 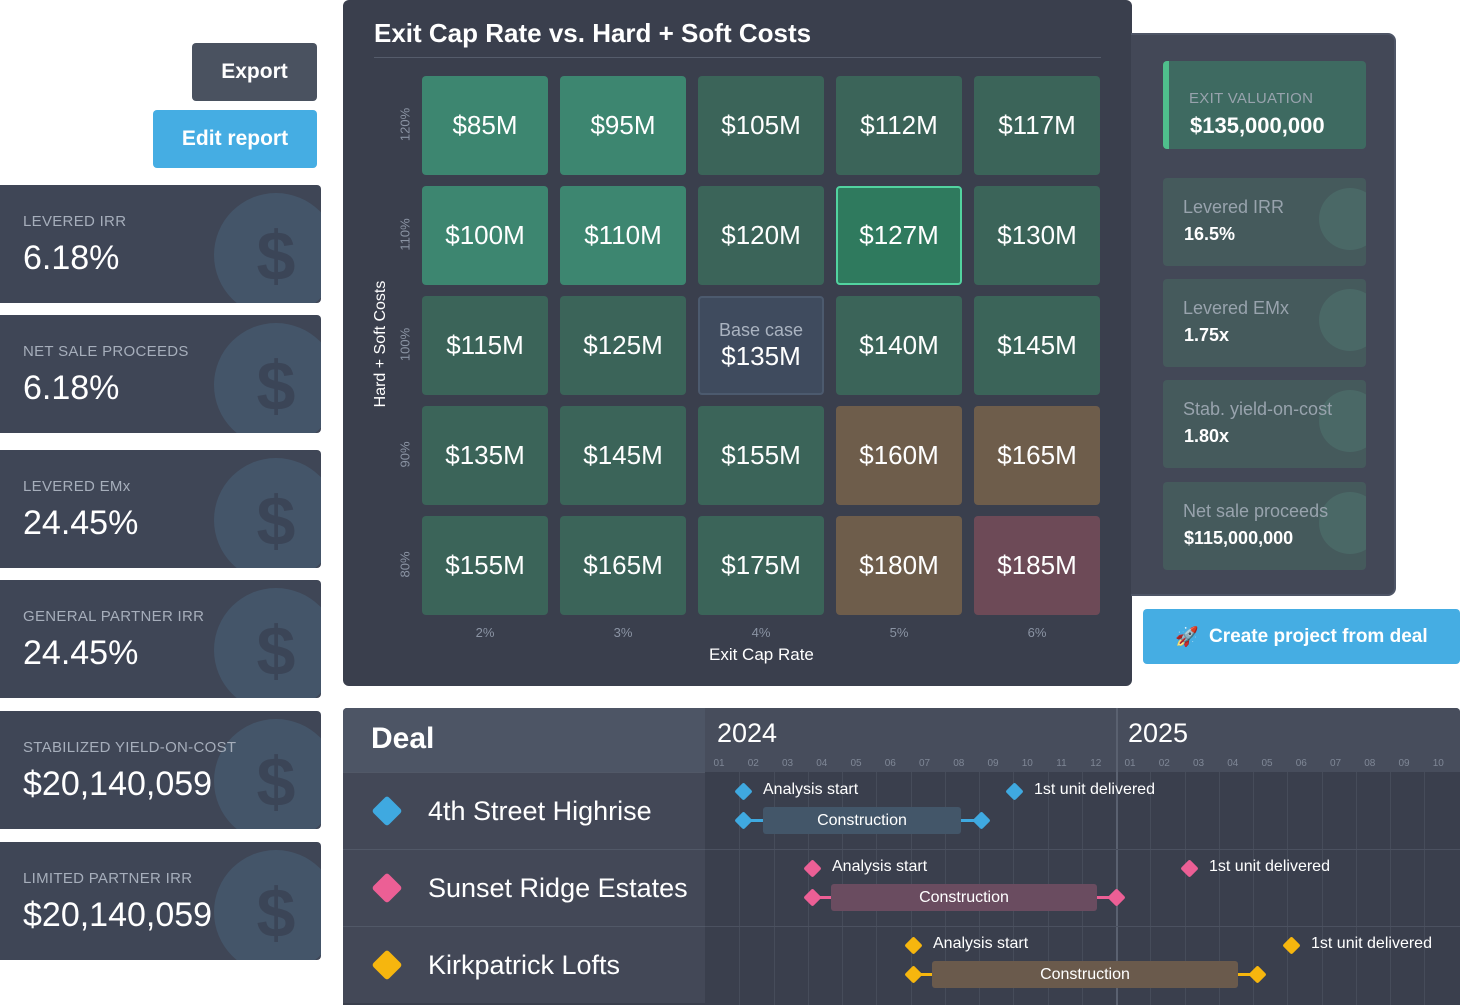 I want to click on grid-line, so click(x=808, y=888).